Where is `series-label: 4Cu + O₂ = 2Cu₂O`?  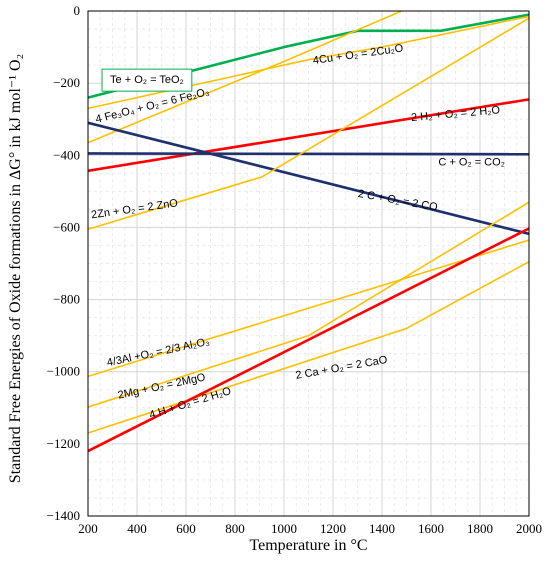
series-label: 4Cu + O₂ = 2Cu₂O is located at coordinates (358, 54).